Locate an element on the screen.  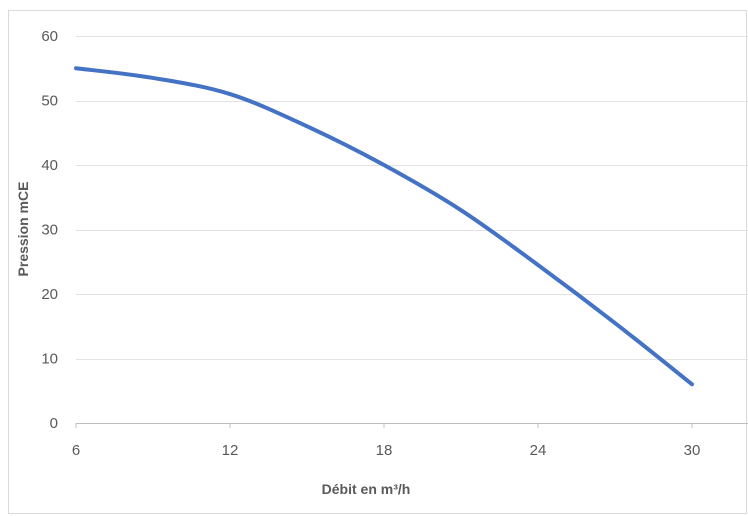
y-tick-label: 60 is located at coordinates (49, 36).